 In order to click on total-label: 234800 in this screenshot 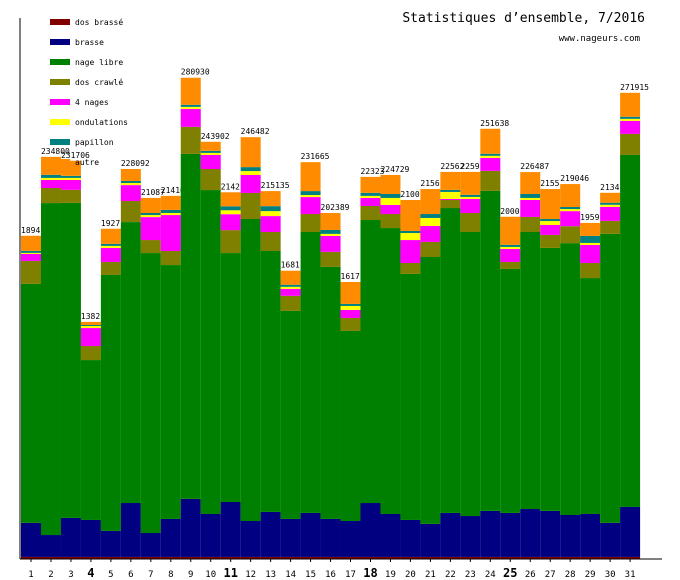, I will do `click(55, 151)`.